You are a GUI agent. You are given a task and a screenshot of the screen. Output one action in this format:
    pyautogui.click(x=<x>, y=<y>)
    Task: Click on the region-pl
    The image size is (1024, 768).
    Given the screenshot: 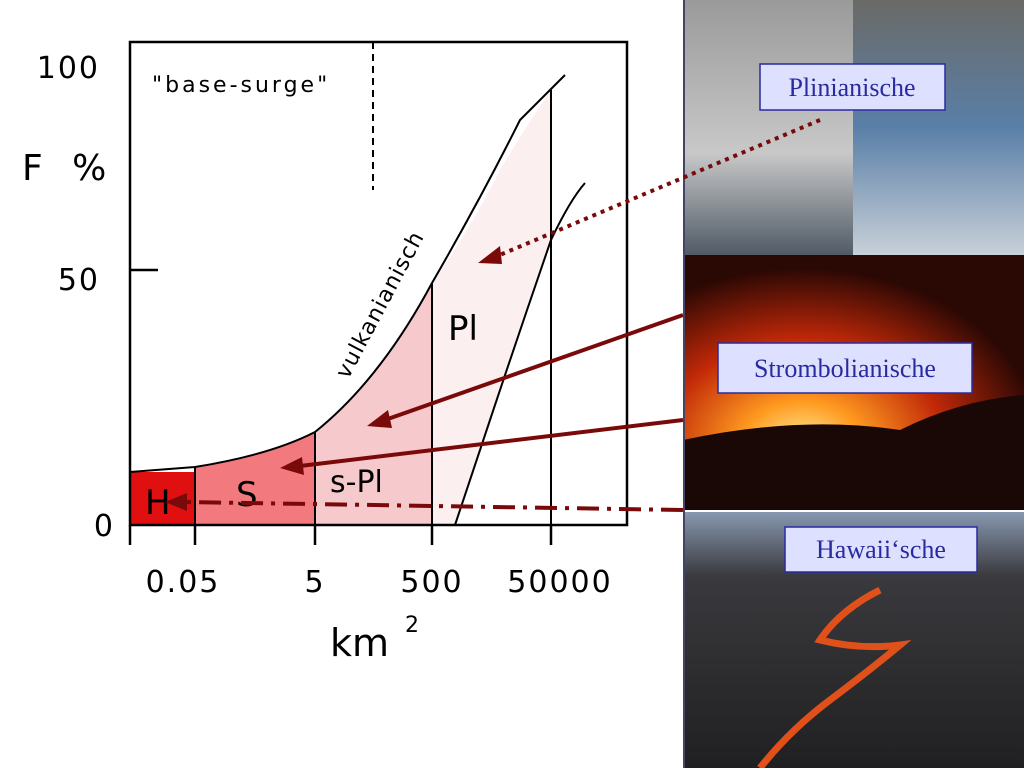 What is the action you would take?
    pyautogui.click(x=491, y=307)
    